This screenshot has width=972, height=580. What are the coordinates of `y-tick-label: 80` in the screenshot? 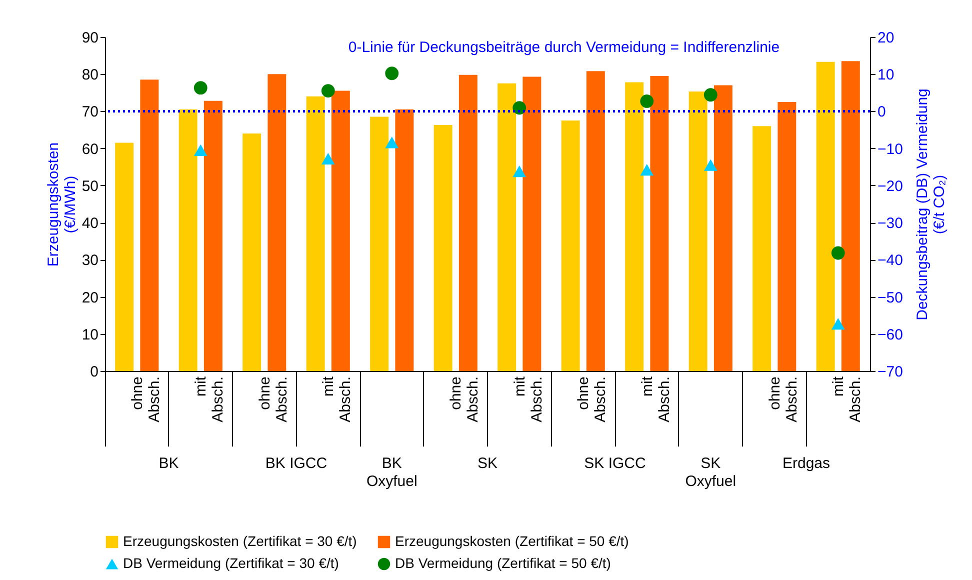 It's located at (90, 75).